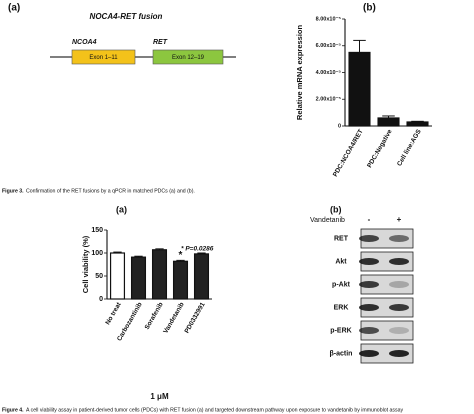 The height and width of the screenshot is (414, 474). Describe the element at coordinates (341, 284) in the screenshot. I see `blot-row-label: p-Akt` at that location.